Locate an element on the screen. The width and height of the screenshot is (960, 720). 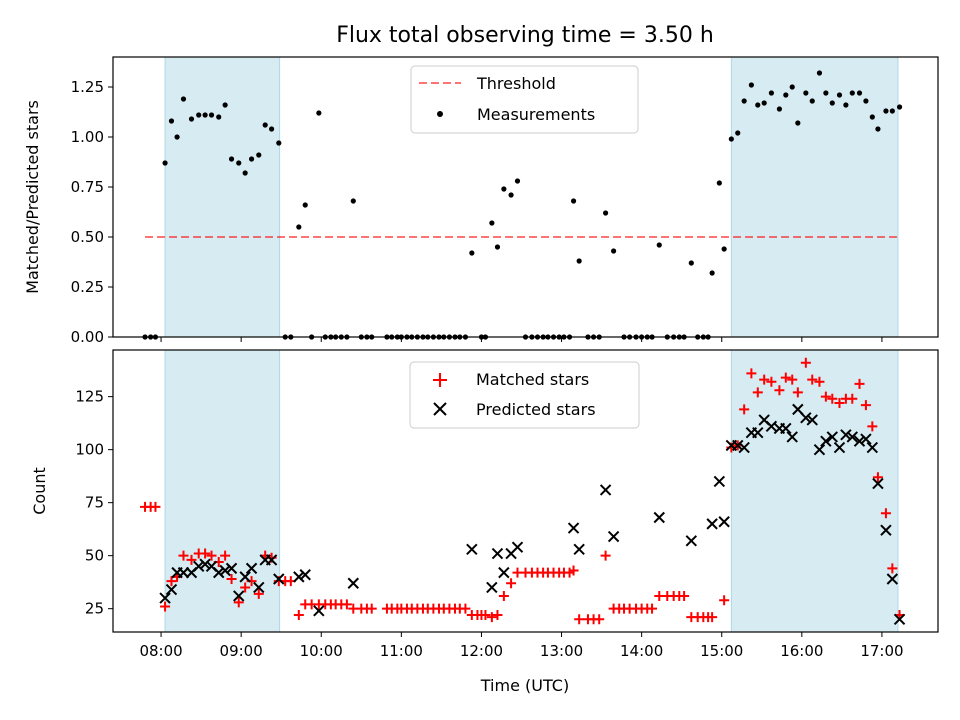
x-tick-label: 14:00 is located at coordinates (641, 651).